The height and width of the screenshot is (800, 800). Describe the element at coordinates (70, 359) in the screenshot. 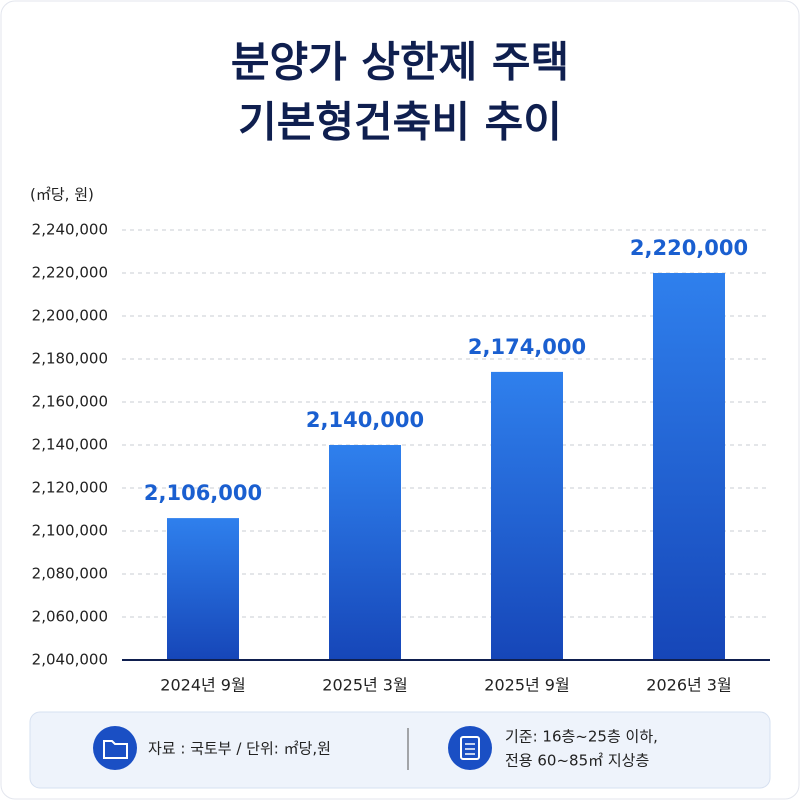

I see `y-tick-label: 2,180,000` at that location.